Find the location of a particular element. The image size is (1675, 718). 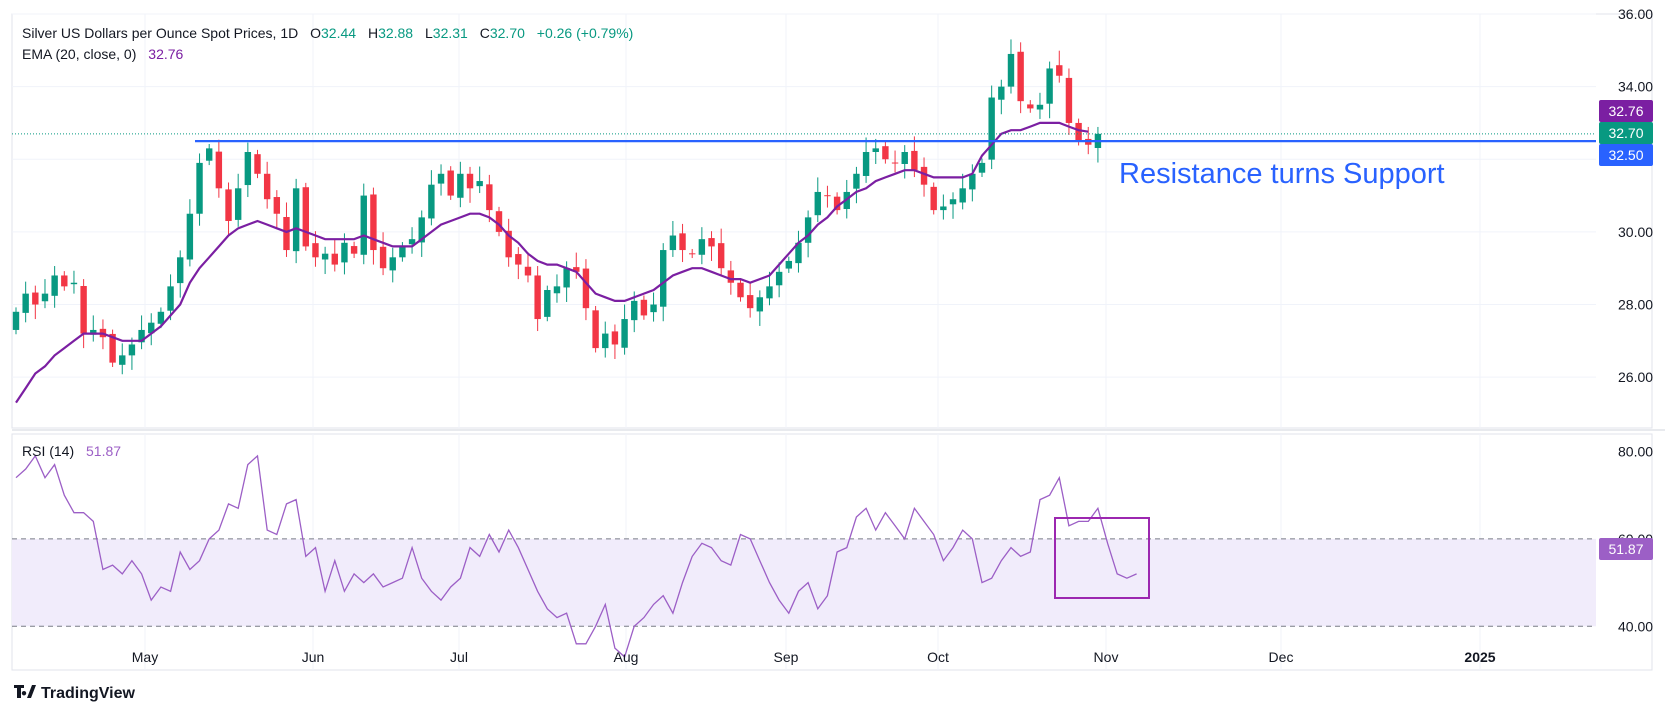

price-tick-label: 26.00 is located at coordinates (1635, 377).